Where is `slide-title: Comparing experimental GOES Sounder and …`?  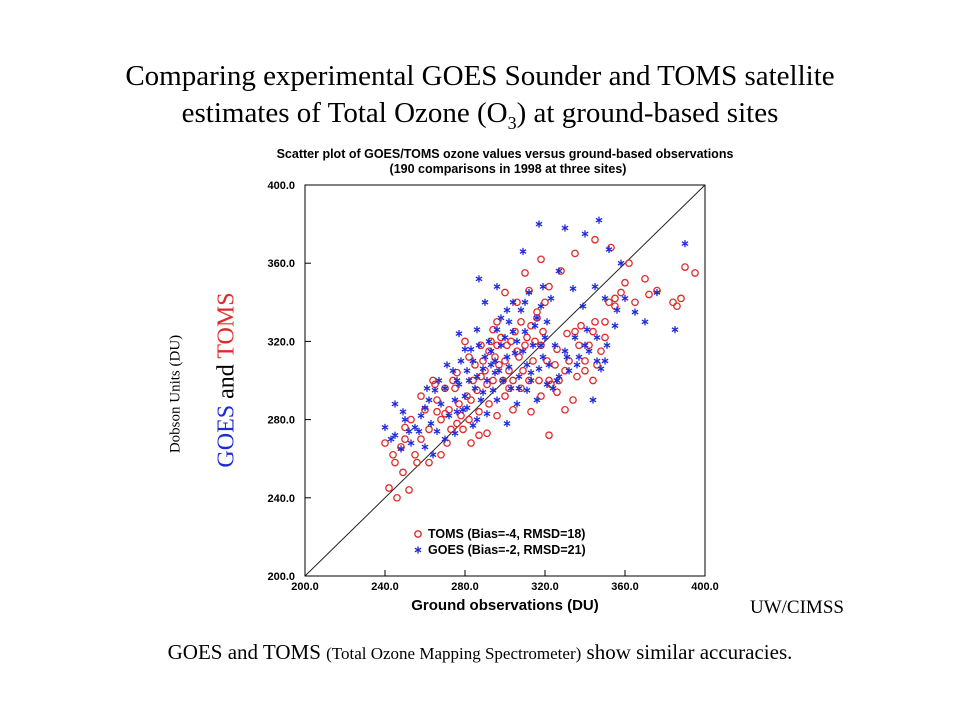 slide-title: Comparing experimental GOES Sounder and … is located at coordinates (480, 100).